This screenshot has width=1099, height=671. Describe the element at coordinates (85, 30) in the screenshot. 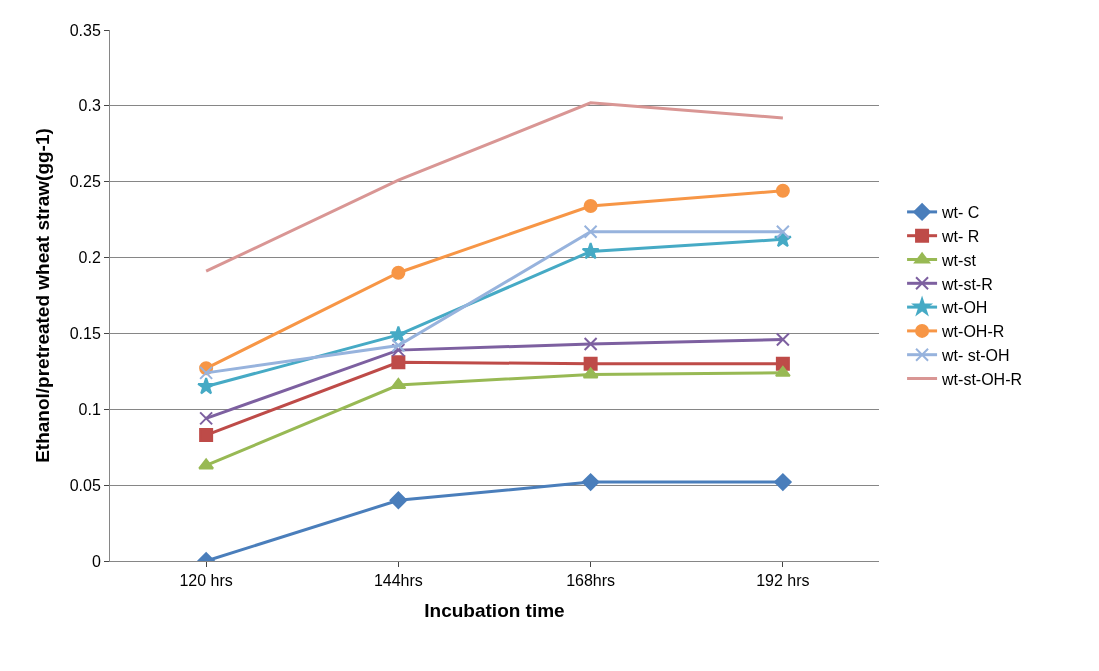

I see `y-tick-label: 0.35` at that location.